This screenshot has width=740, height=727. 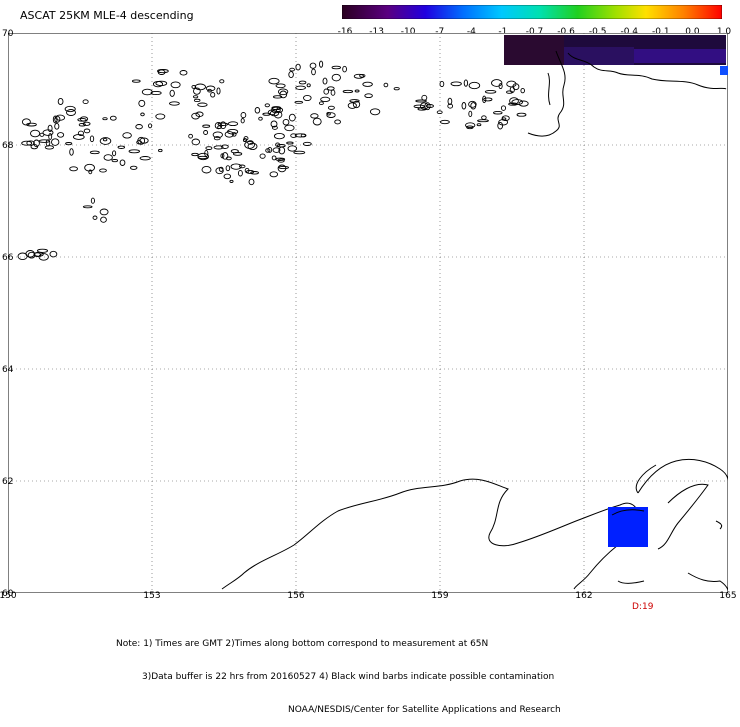 What do you see at coordinates (8, 146) in the screenshot?
I see `latitude-label: 68` at bounding box center [8, 146].